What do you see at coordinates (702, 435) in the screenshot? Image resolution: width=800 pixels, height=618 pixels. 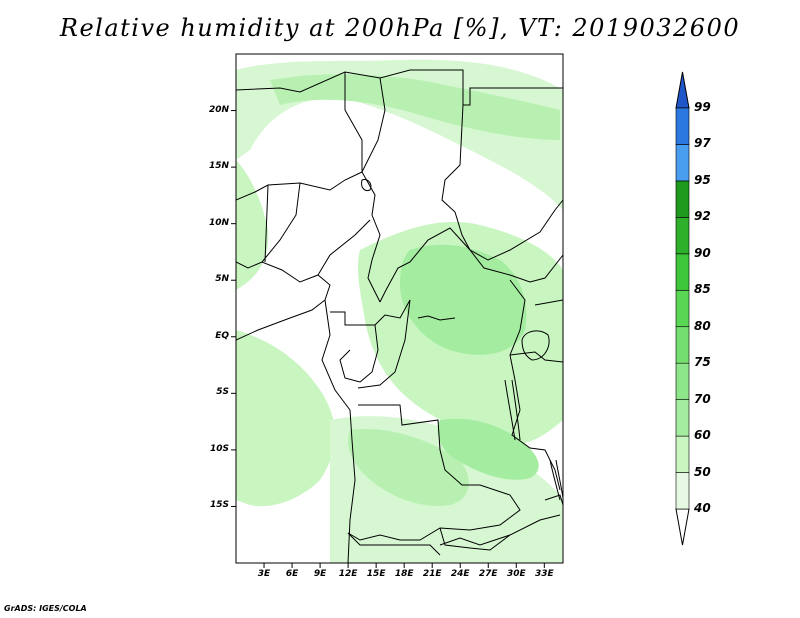 I see `colorbar-level-label: 60` at bounding box center [702, 435].